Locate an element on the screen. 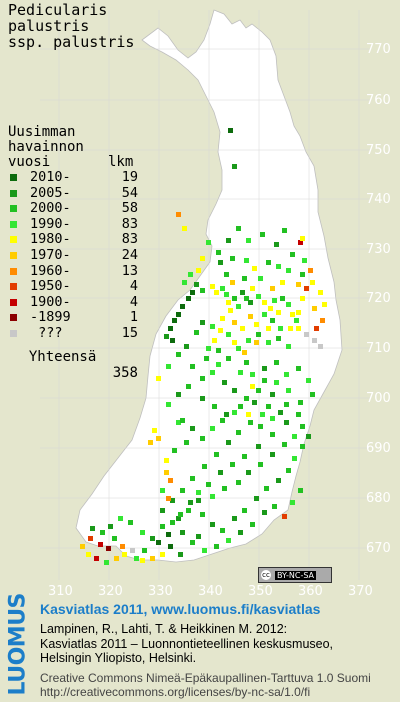 This screenshot has height=702, width=400. legend-label: -1899 is located at coordinates (50, 317).